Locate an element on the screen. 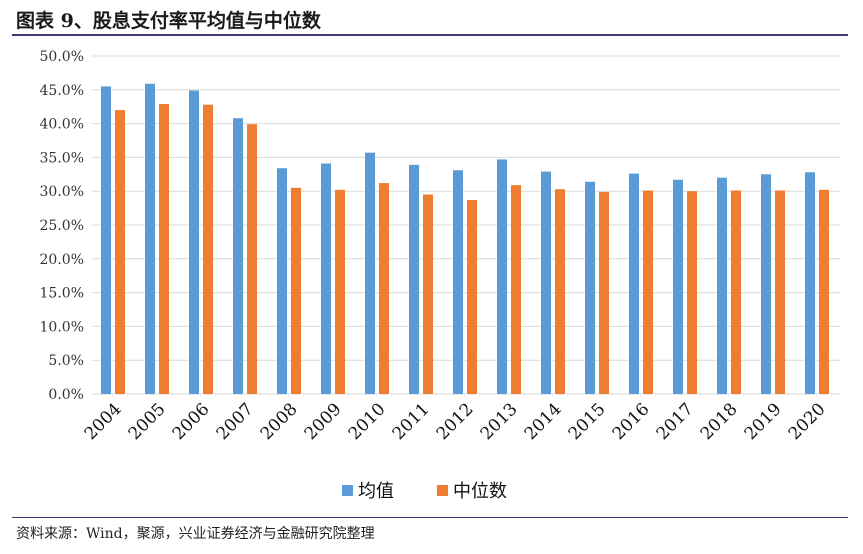  bar-median-2016 is located at coordinates (648, 292).